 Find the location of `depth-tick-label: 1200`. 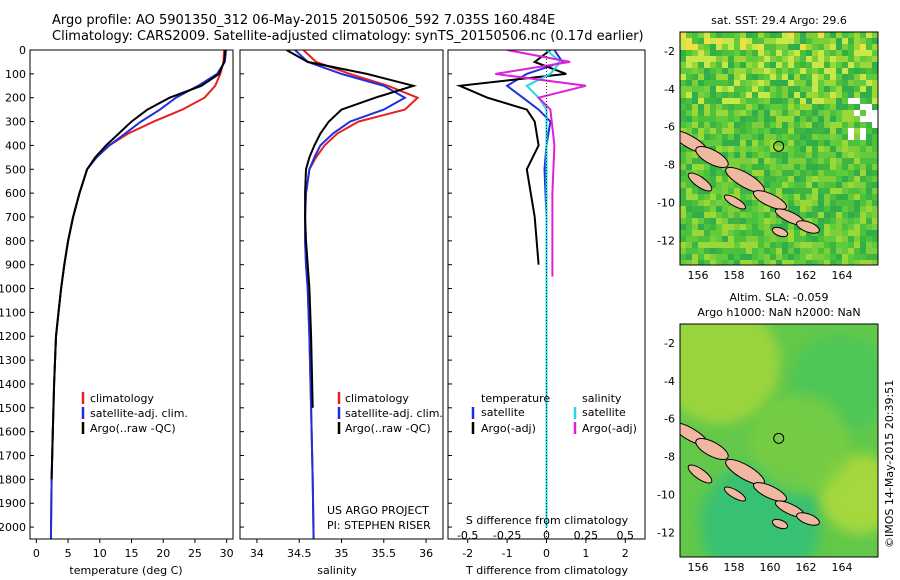

depth-tick-label: 1200 is located at coordinates (13, 336).